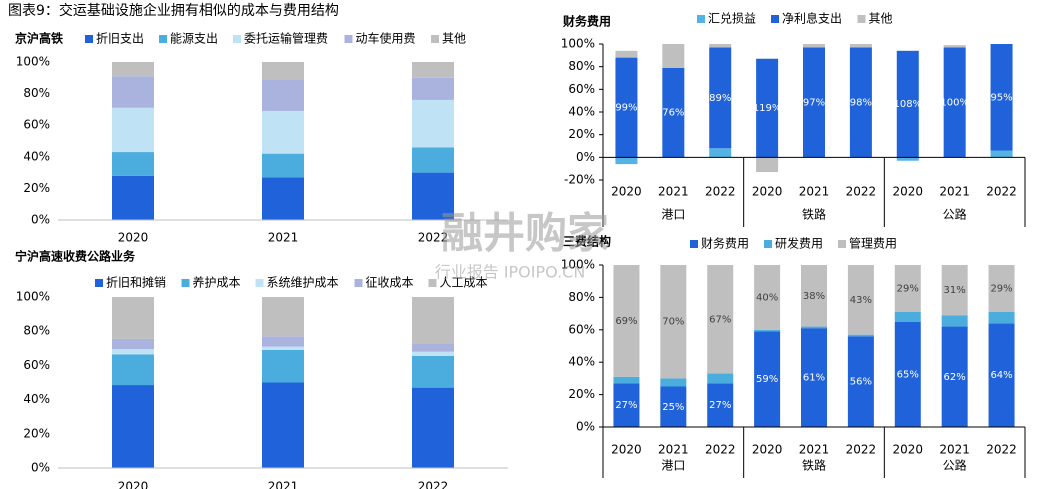  What do you see at coordinates (732, 19) in the screenshot?
I see `legend-label: 汇兑损益` at bounding box center [732, 19].